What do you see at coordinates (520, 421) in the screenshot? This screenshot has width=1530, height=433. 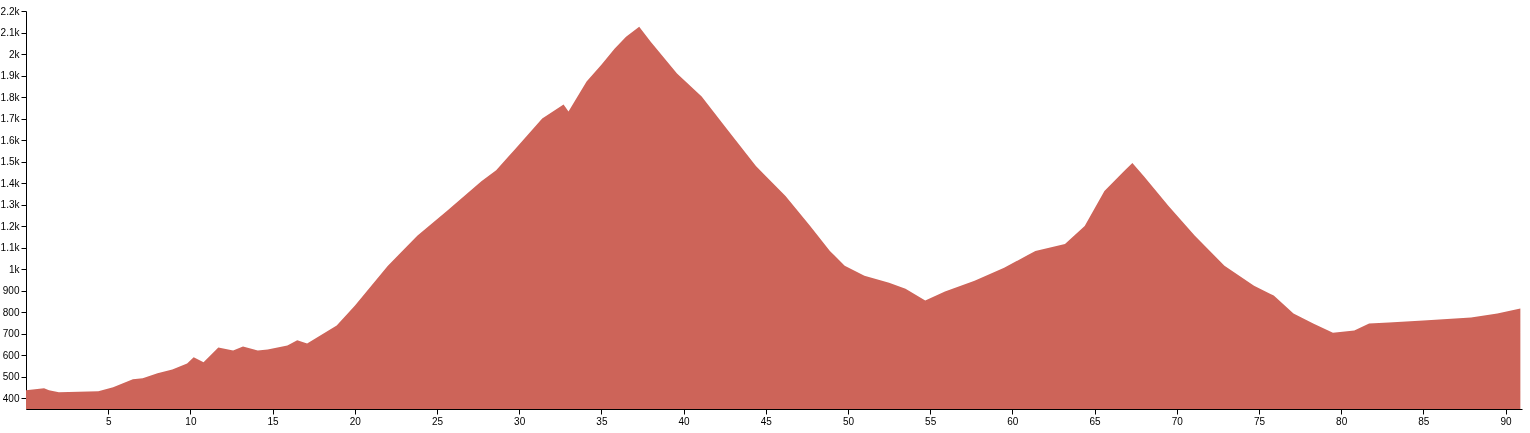 I see `x-tick-label: 30` at bounding box center [520, 421].